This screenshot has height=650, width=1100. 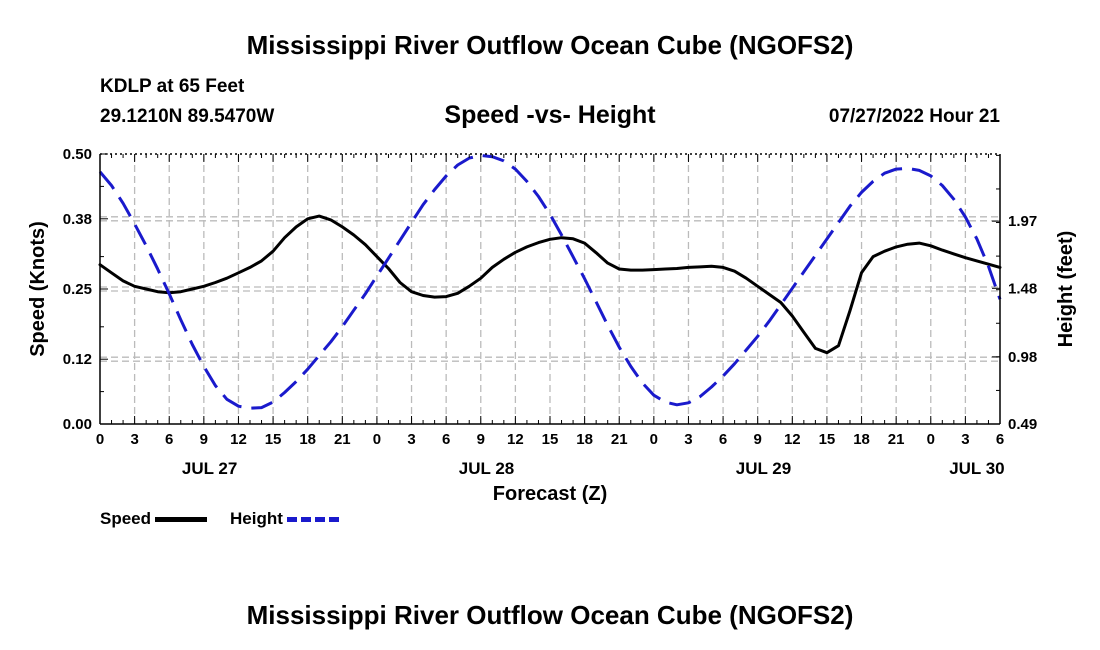 What do you see at coordinates (1066, 289) in the screenshot?
I see `y-right-axis-title: Height (feet)` at bounding box center [1066, 289].